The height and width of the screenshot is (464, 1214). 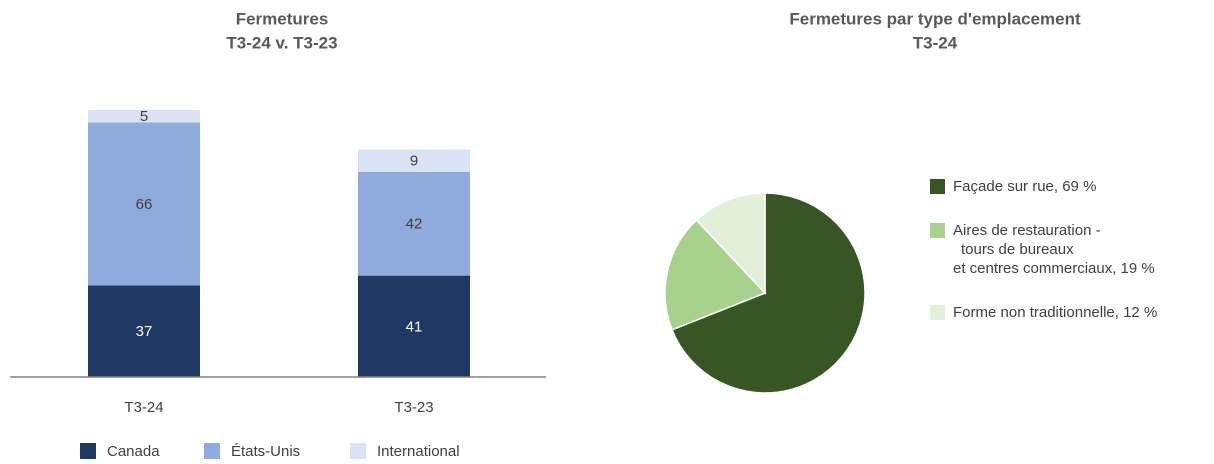 What do you see at coordinates (413, 407) in the screenshot?
I see `x-tick-label: T3-23` at bounding box center [413, 407].